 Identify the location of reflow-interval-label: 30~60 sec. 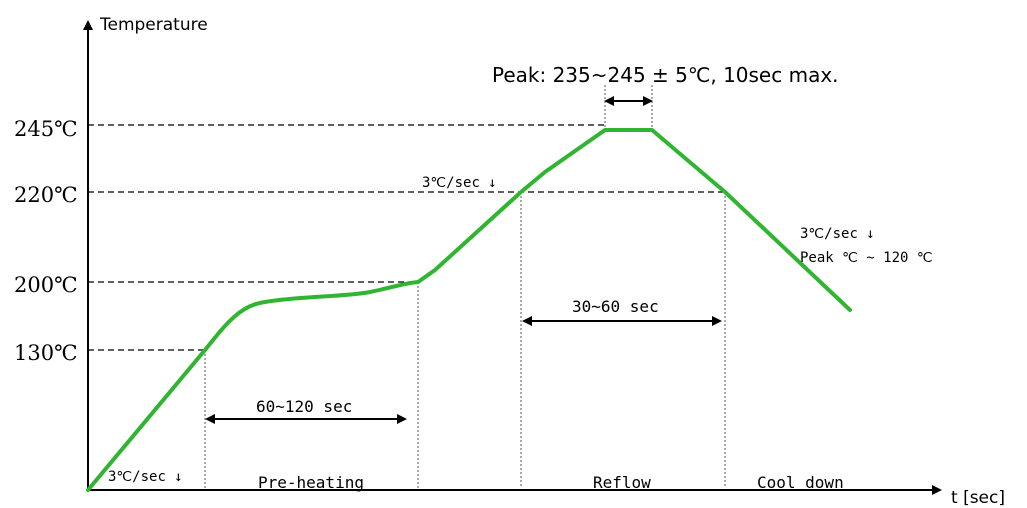
(615, 306).